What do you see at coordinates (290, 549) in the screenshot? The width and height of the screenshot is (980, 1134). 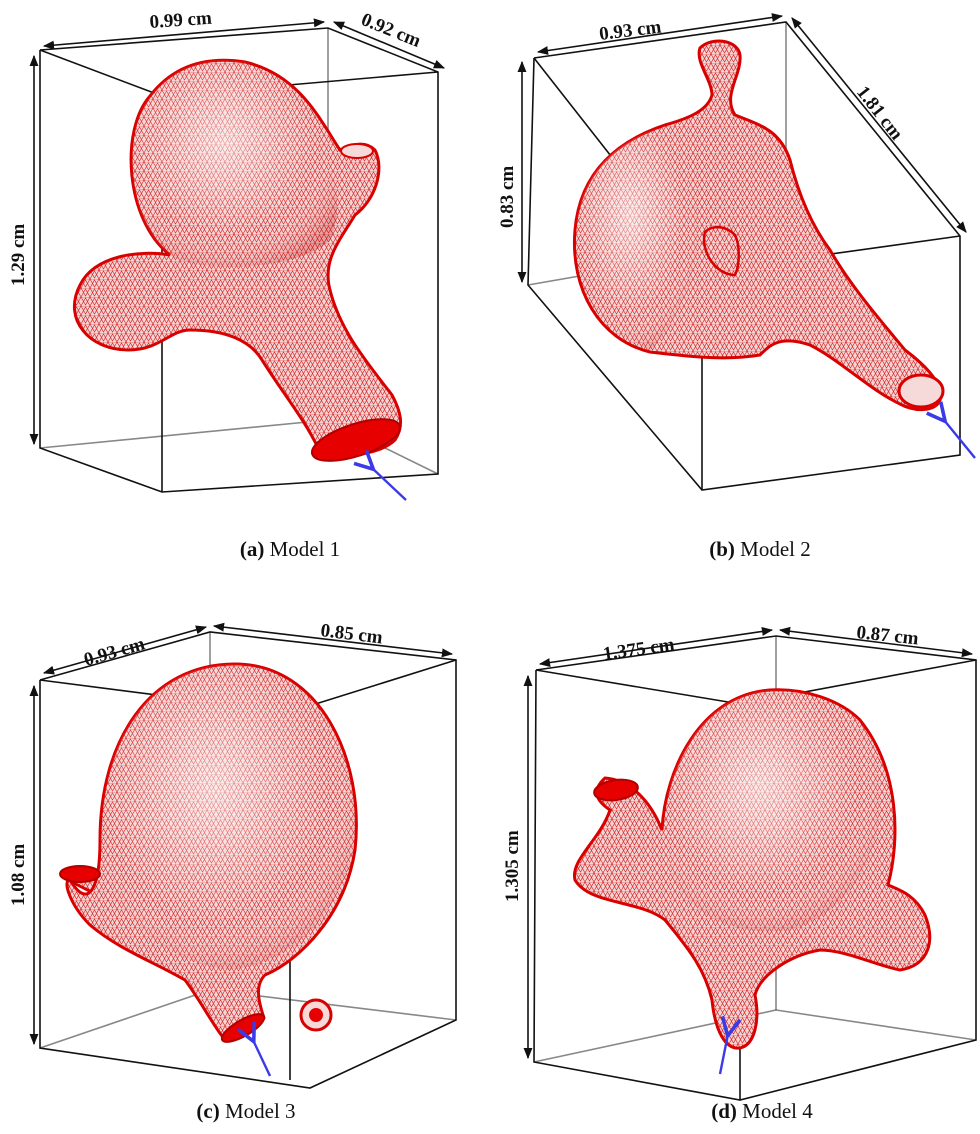 I see `caption-a: (a) Model 1` at bounding box center [290, 549].